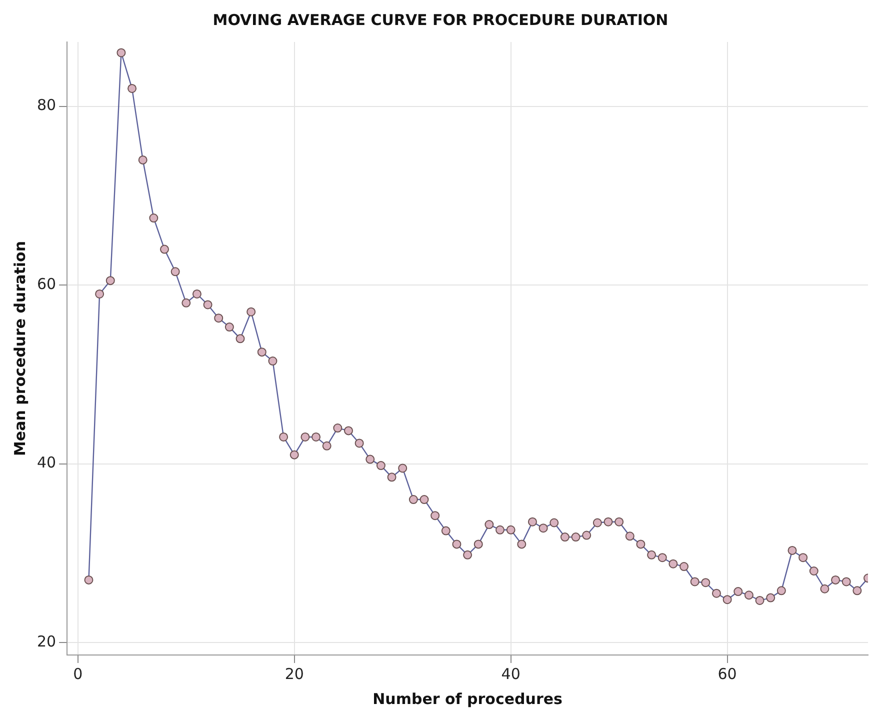 This screenshot has height=723, width=881. What do you see at coordinates (78, 673) in the screenshot?
I see `x-tick-label: 0` at bounding box center [78, 673].